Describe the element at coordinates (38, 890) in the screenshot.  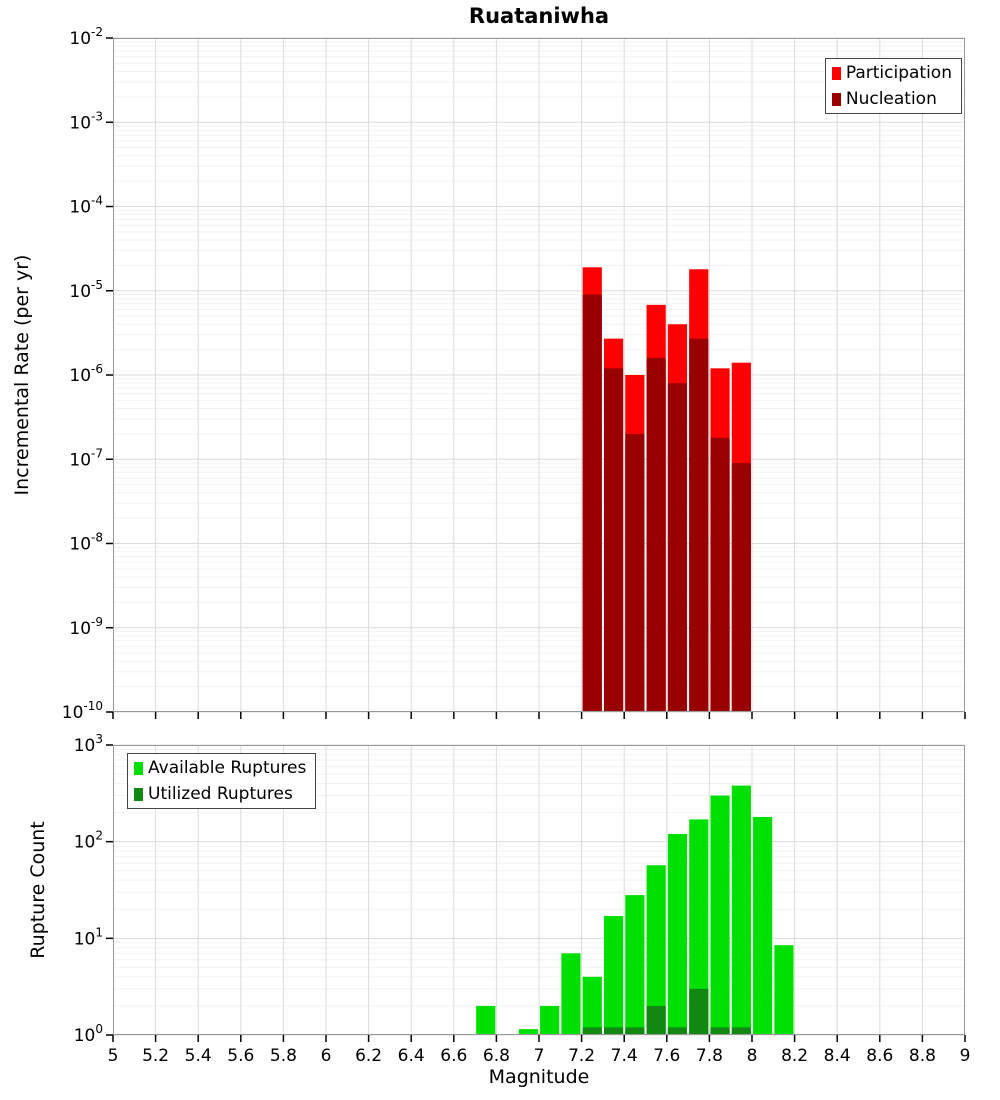
I see `y-axis-label-count: Rupture Count` at that location.